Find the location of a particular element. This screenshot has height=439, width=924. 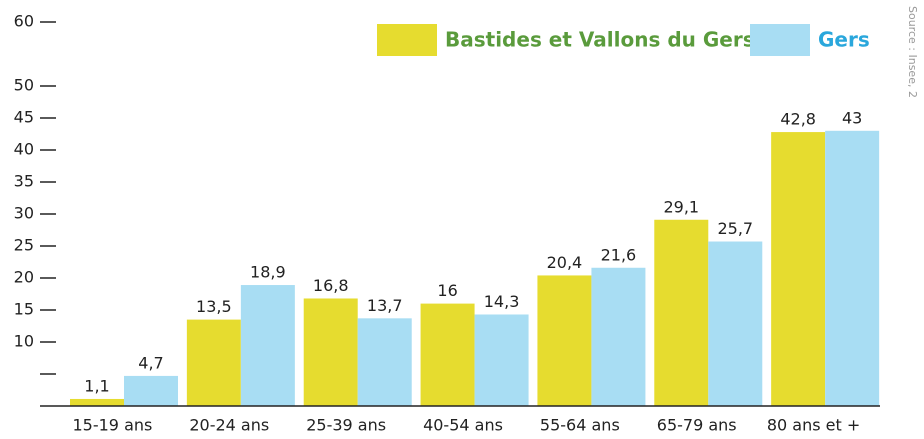

data-label: 18,9 is located at coordinates (268, 272).